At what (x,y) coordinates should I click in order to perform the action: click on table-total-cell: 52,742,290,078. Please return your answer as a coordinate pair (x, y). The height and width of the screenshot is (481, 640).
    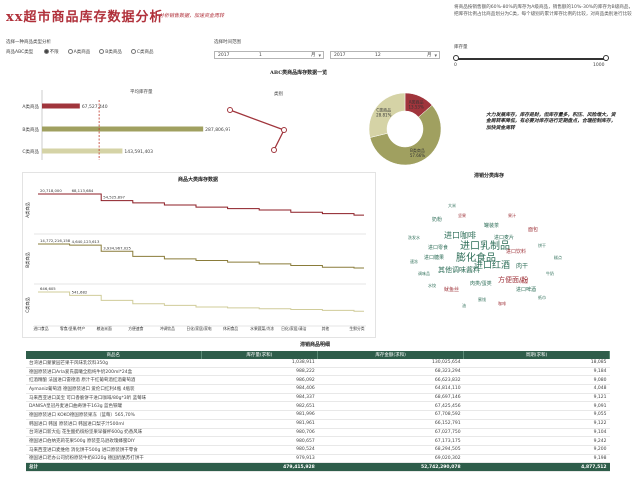
    Looking at the image, I should click on (390, 467).